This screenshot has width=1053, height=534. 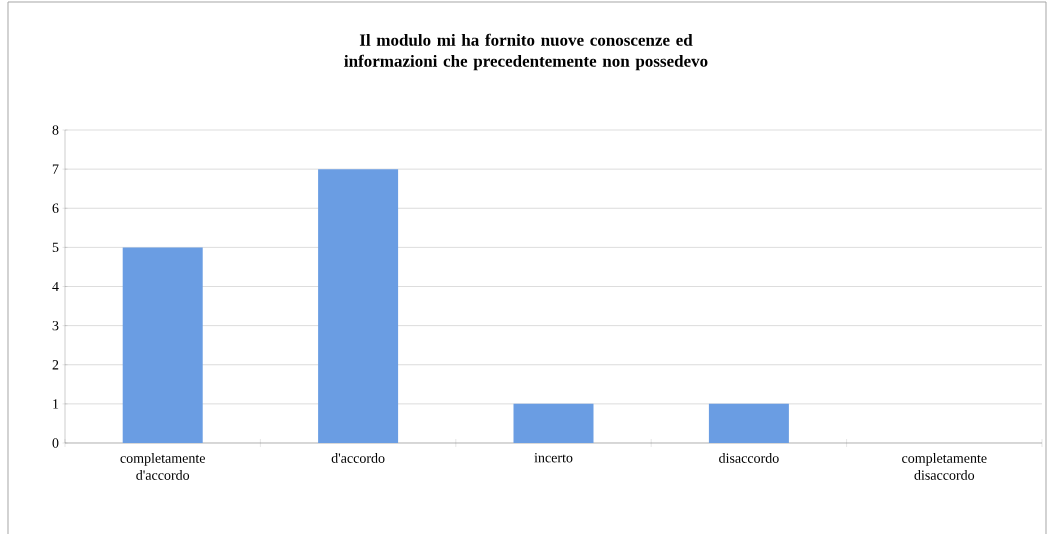 What do you see at coordinates (944, 466) in the screenshot?
I see `x-tick-label: completamente disaccordo` at bounding box center [944, 466].